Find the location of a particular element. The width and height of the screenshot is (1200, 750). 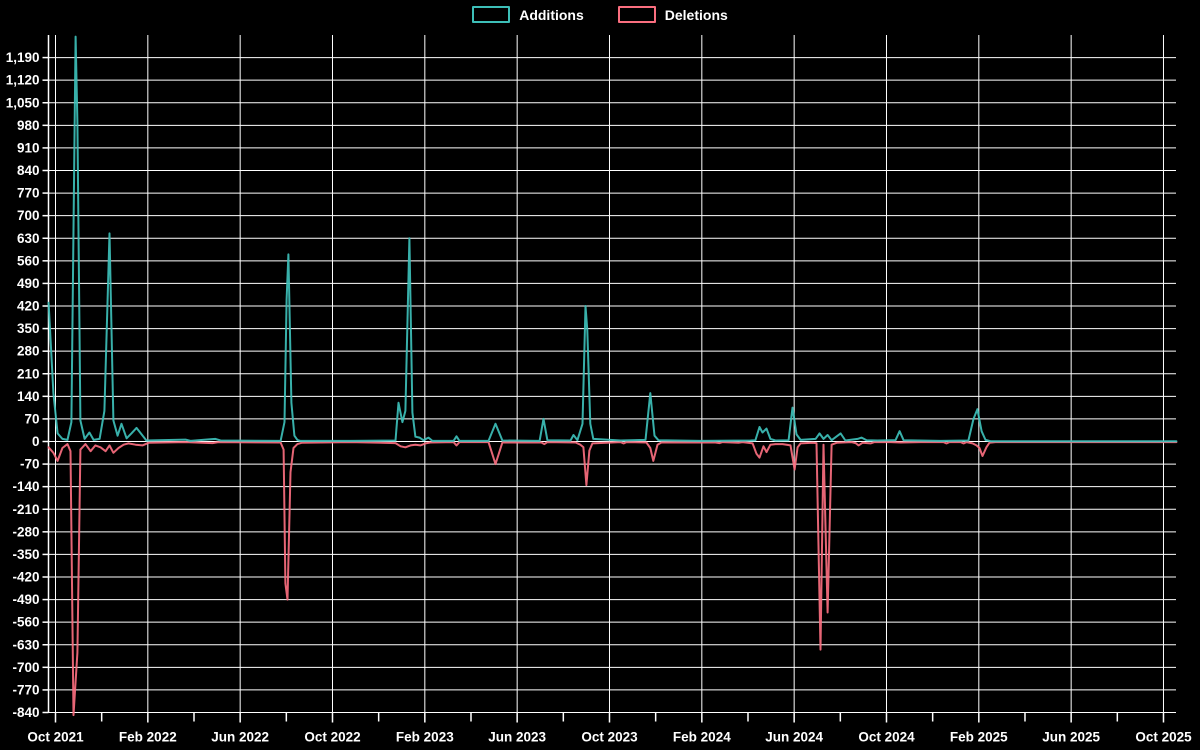

y-tick-label: -490 is located at coordinates (25, 599).